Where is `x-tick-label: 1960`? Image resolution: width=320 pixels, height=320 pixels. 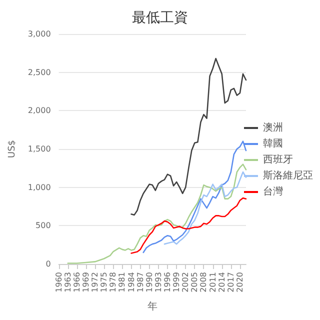
x-tick-label: 1960 is located at coordinates (59, 282).